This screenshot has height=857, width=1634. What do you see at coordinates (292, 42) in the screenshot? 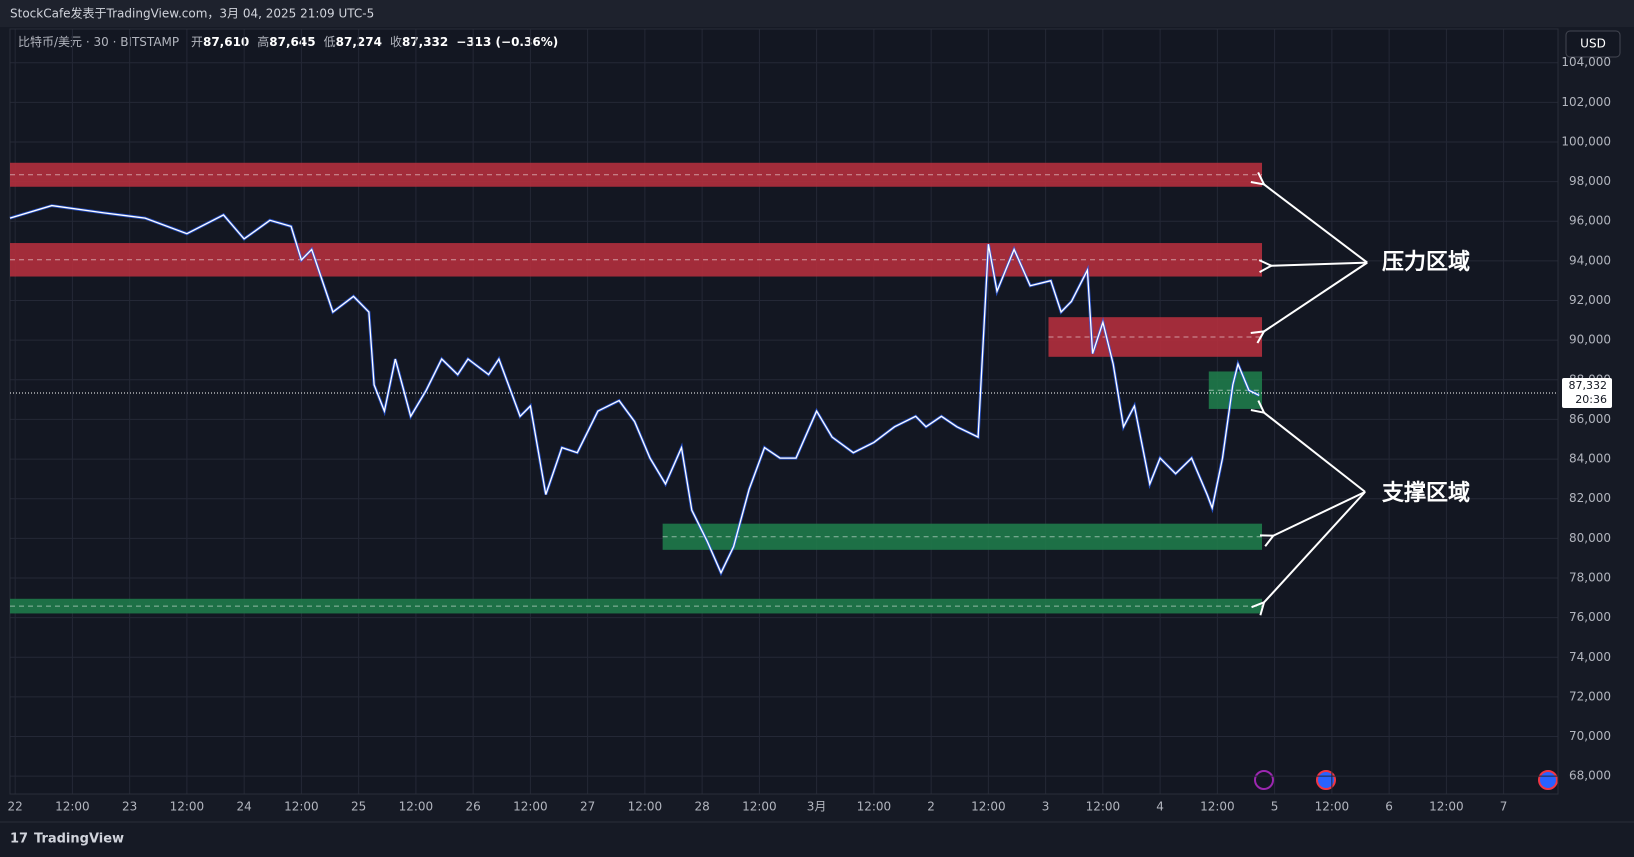
I see `ohlc-value: 87,645` at bounding box center [292, 42].